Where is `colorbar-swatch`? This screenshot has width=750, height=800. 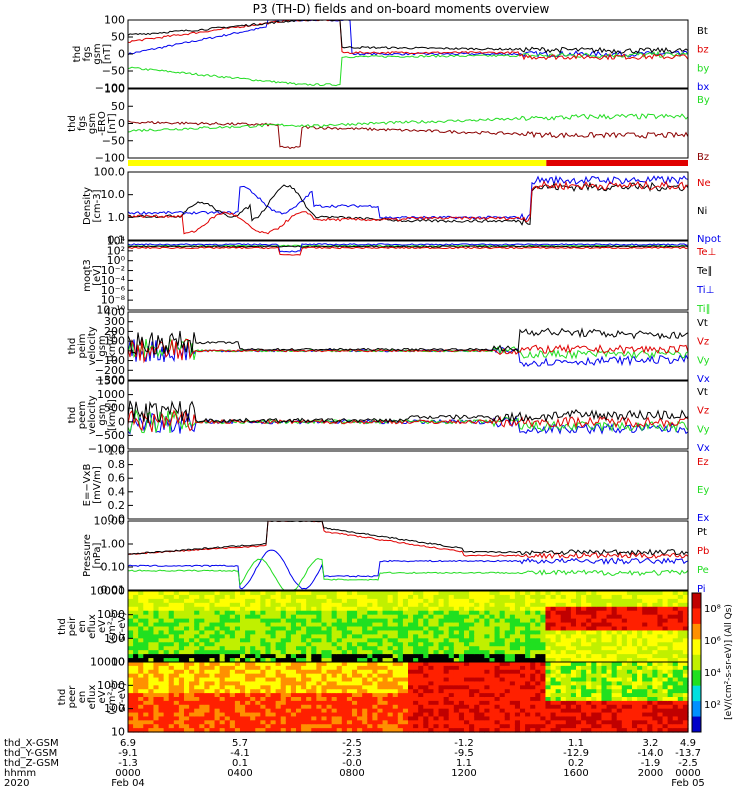
colorbar-swatch is located at coordinates (696, 616).